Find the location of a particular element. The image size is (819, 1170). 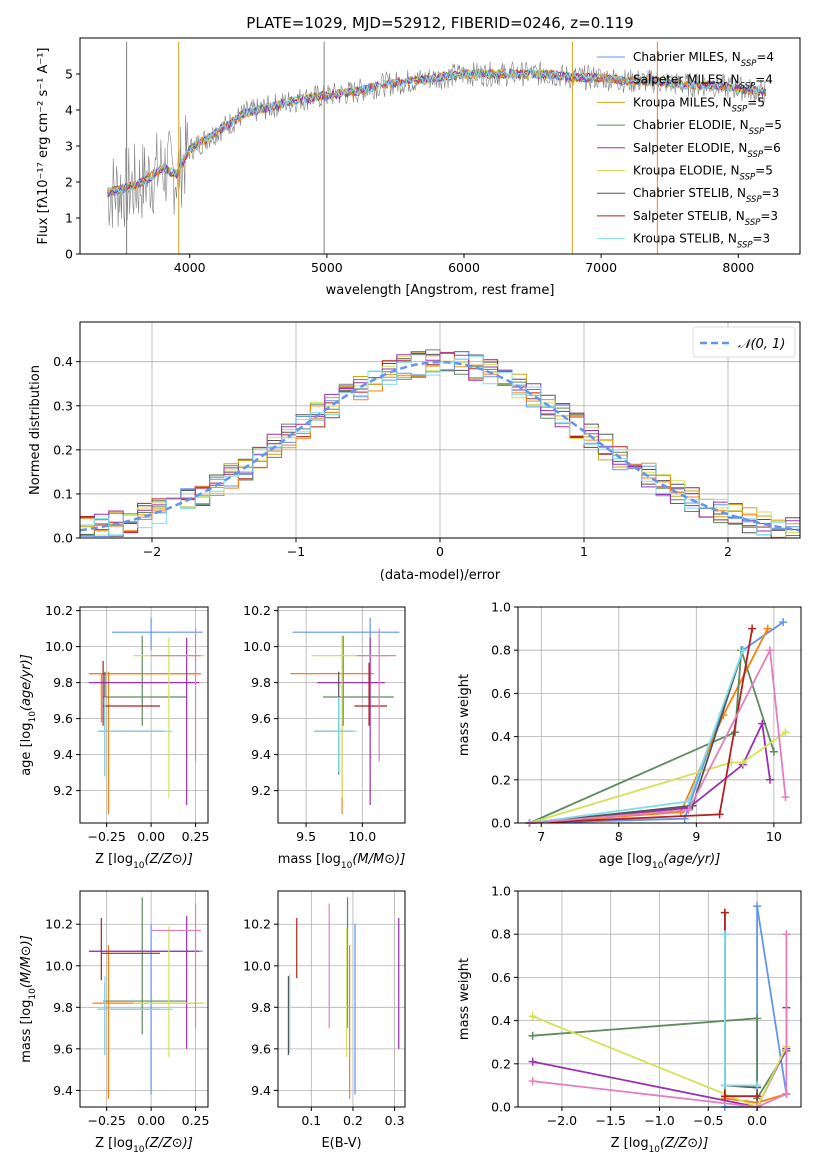

y-tick-label: 9.8 is located at coordinates (261, 682).